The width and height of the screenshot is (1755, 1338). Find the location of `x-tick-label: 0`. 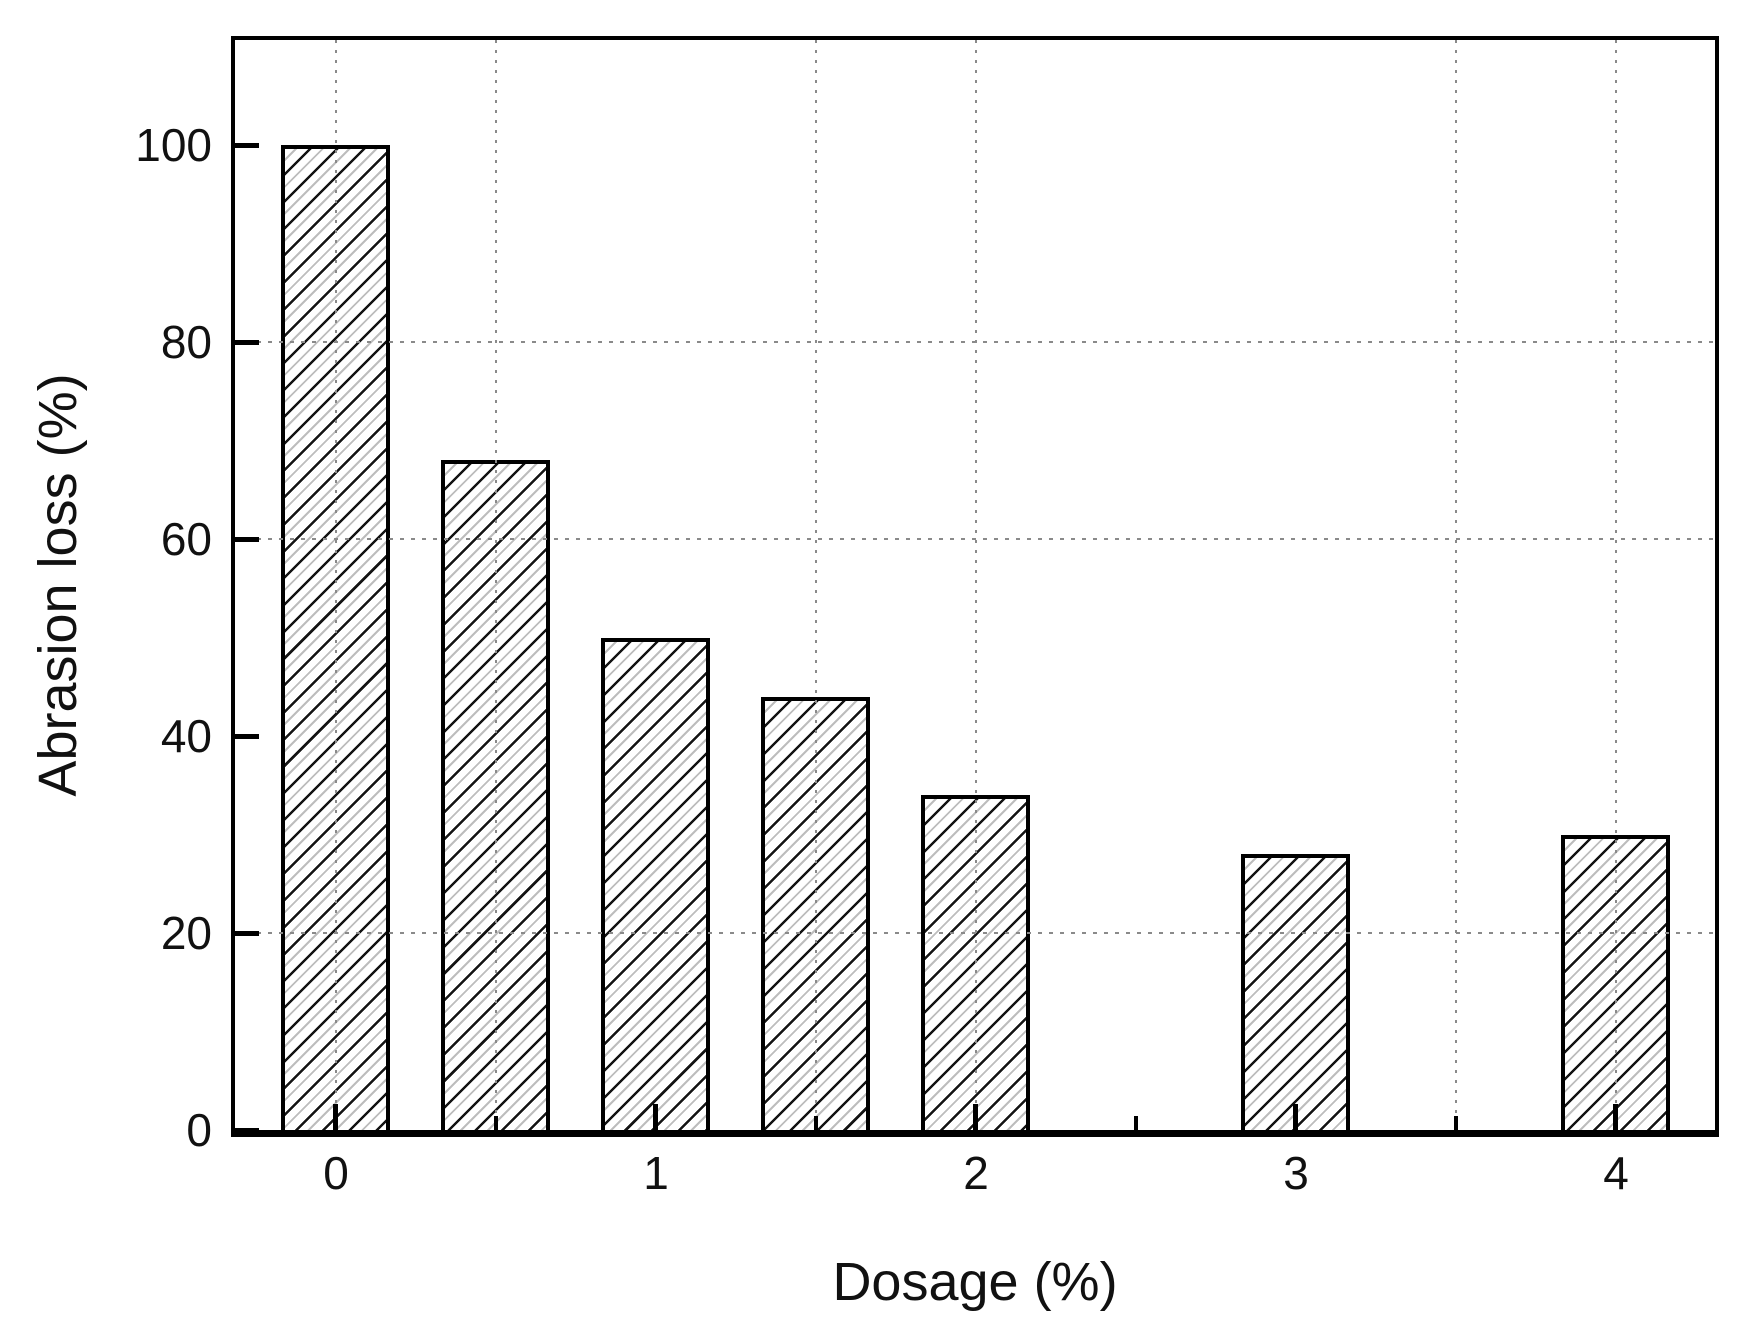

x-tick-label: 0 is located at coordinates (336, 1173).